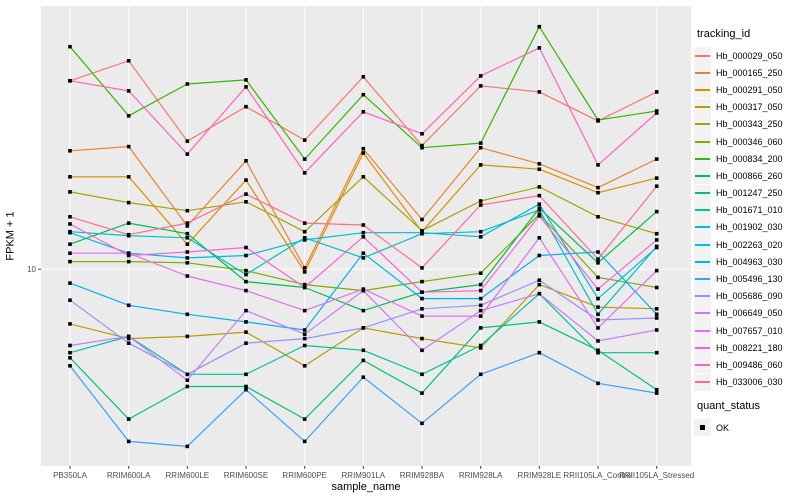 Image resolution: width=800 pixels, height=500 pixels. I want to click on legend-item-label: Hb_001902_030, so click(749, 227).